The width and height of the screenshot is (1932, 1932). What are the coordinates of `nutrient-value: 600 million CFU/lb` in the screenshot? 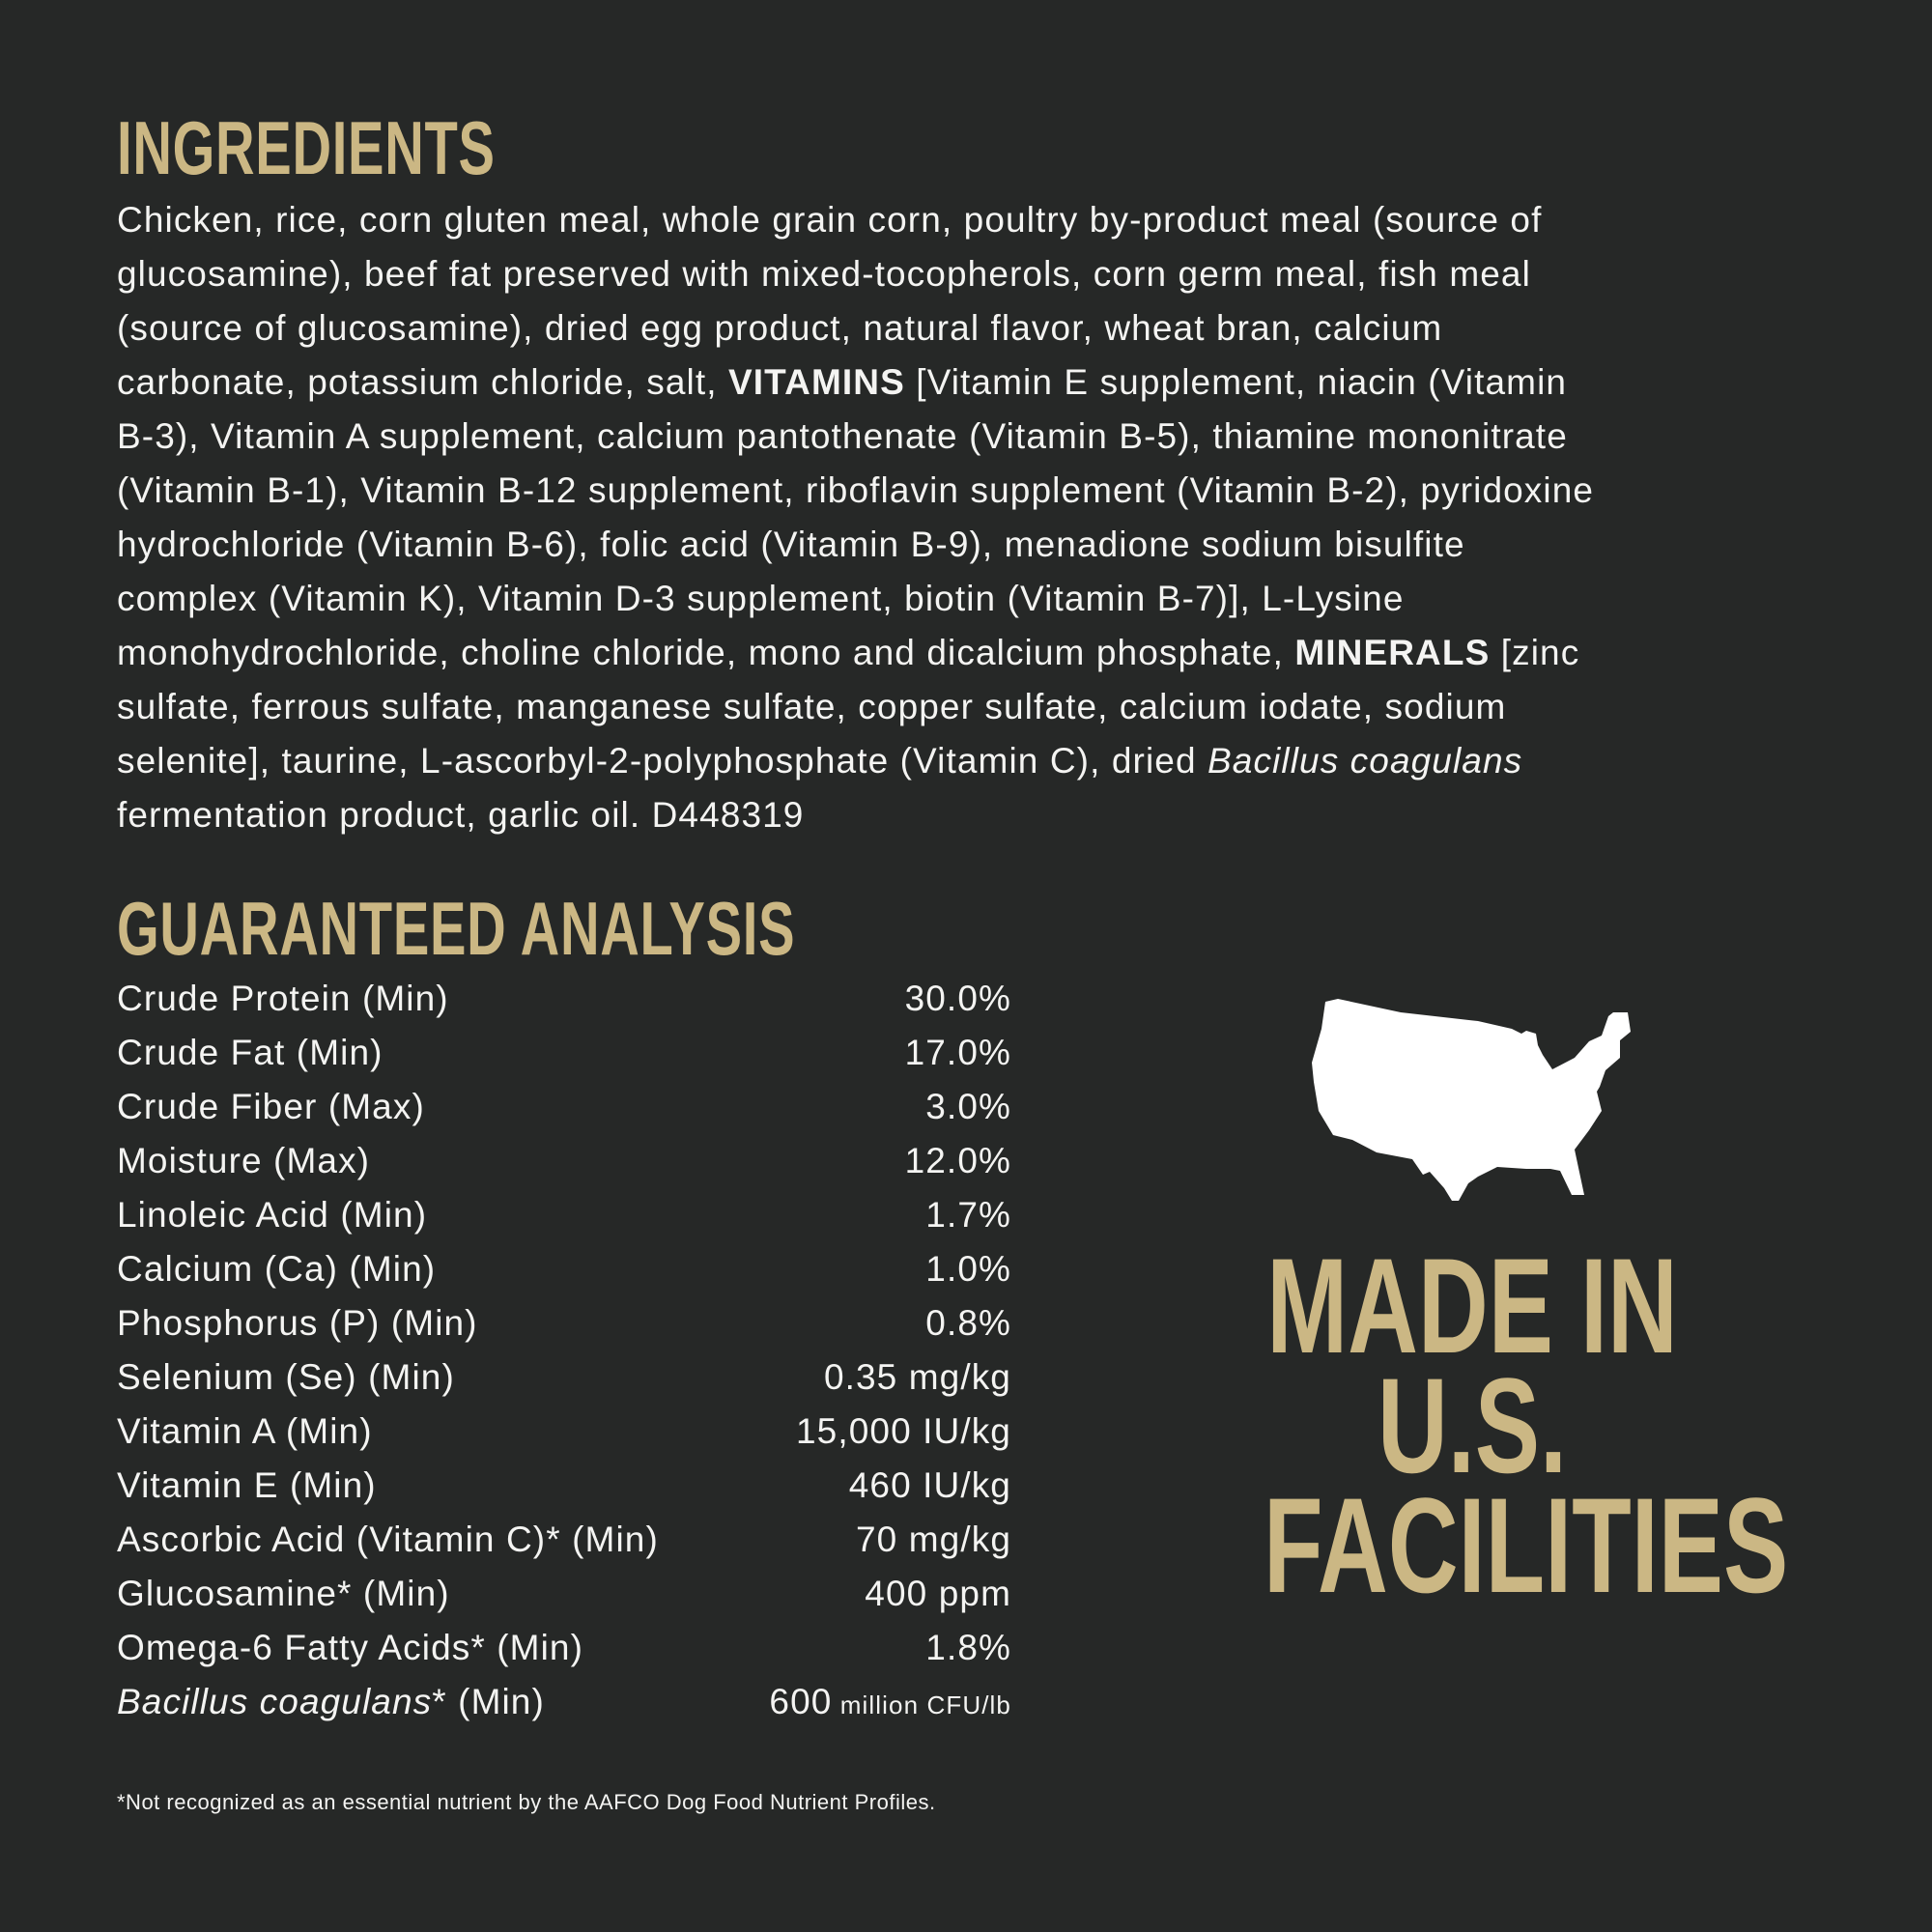 It's located at (890, 1702).